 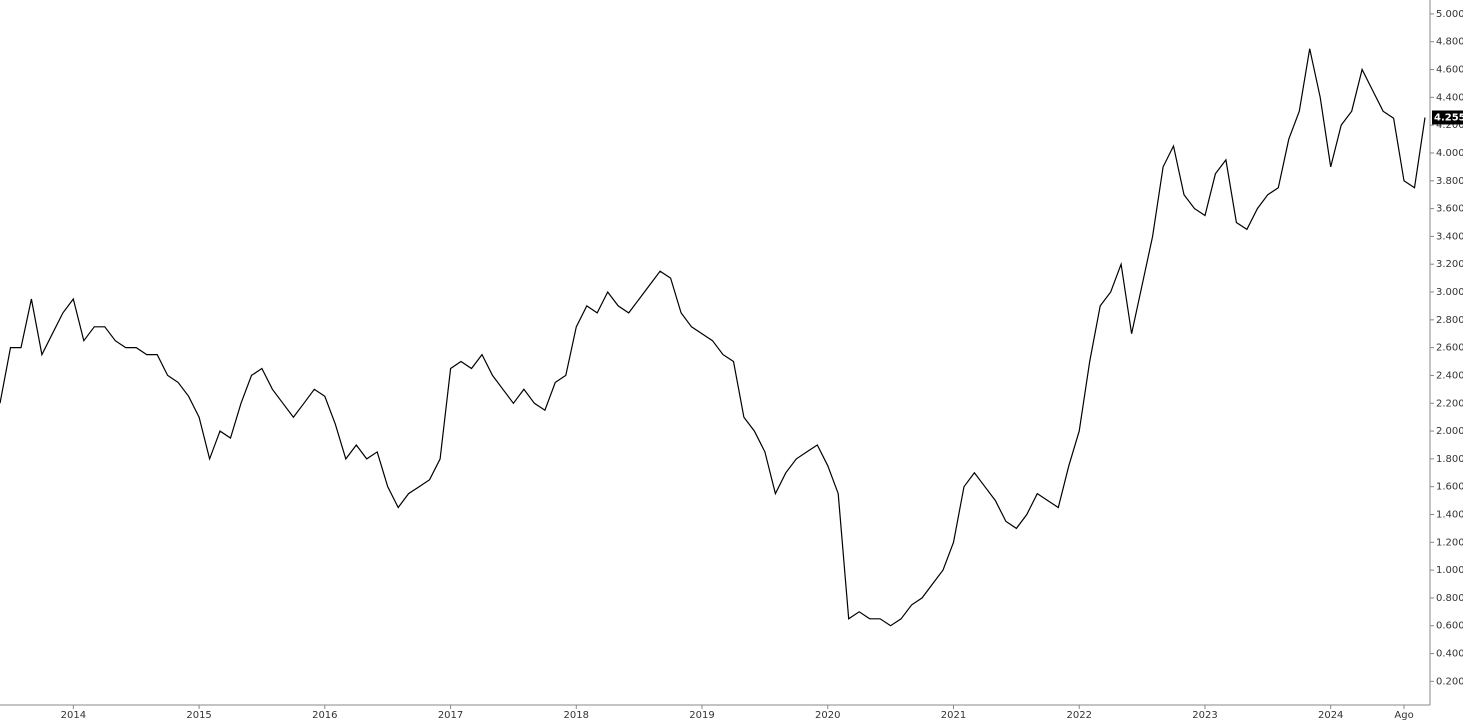 What do you see at coordinates (1449, 125) in the screenshot?
I see `y-tick-label: 4.200` at bounding box center [1449, 125].